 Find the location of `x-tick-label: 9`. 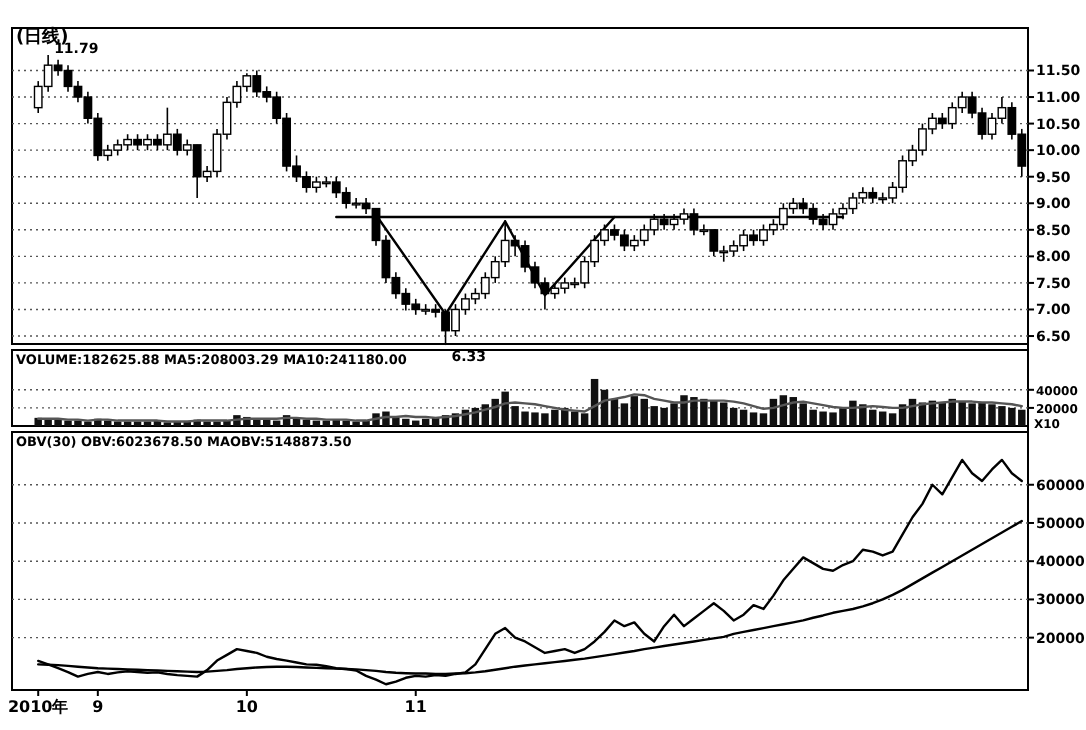

x-tick-label: 9 is located at coordinates (98, 707).